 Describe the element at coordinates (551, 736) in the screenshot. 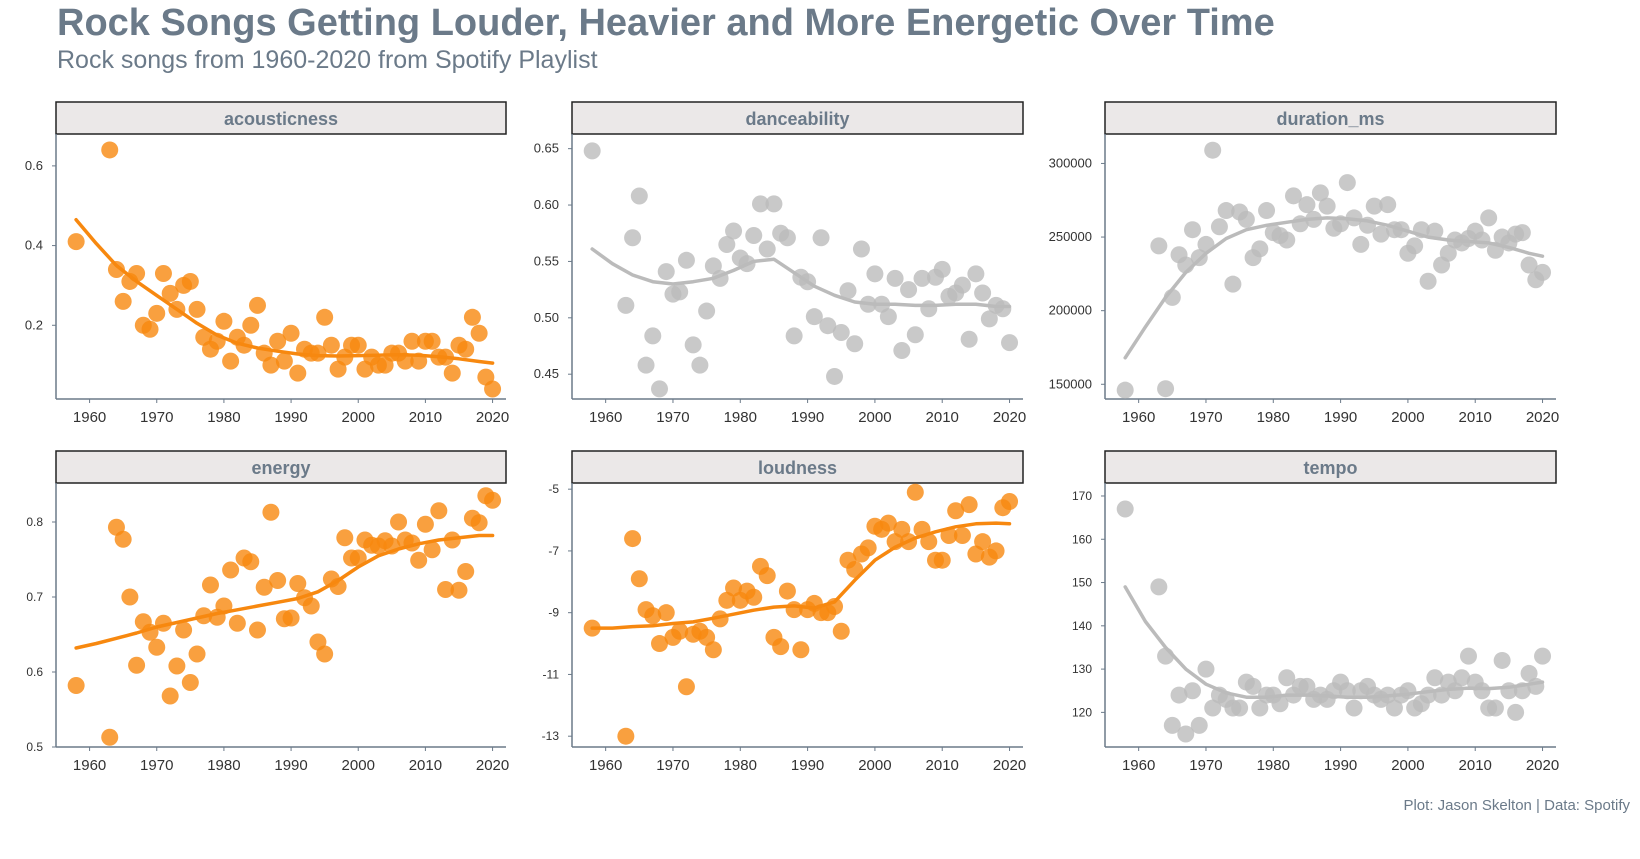

I see `y-tick-label: -13` at that location.